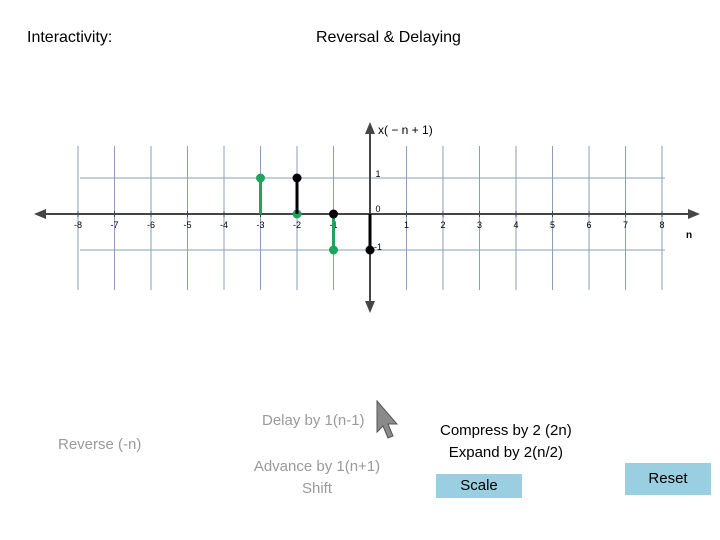  I want to click on n-tick-label: -5, so click(187, 225).